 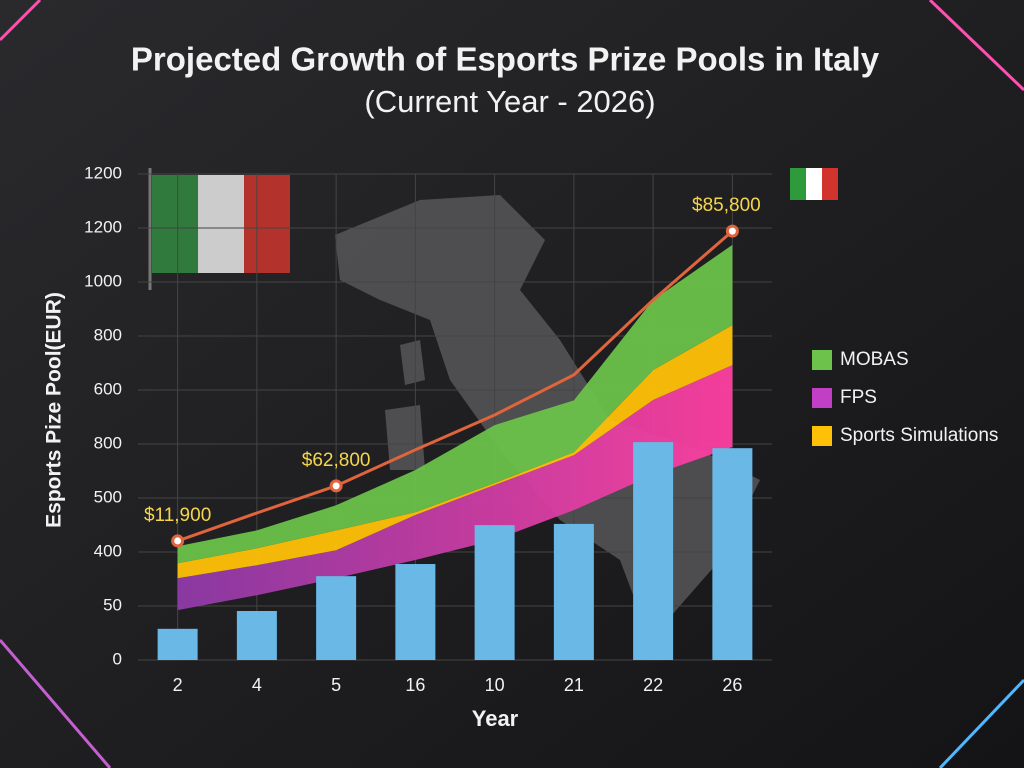 What do you see at coordinates (336, 460) in the screenshot?
I see `annotation: $62,800` at bounding box center [336, 460].